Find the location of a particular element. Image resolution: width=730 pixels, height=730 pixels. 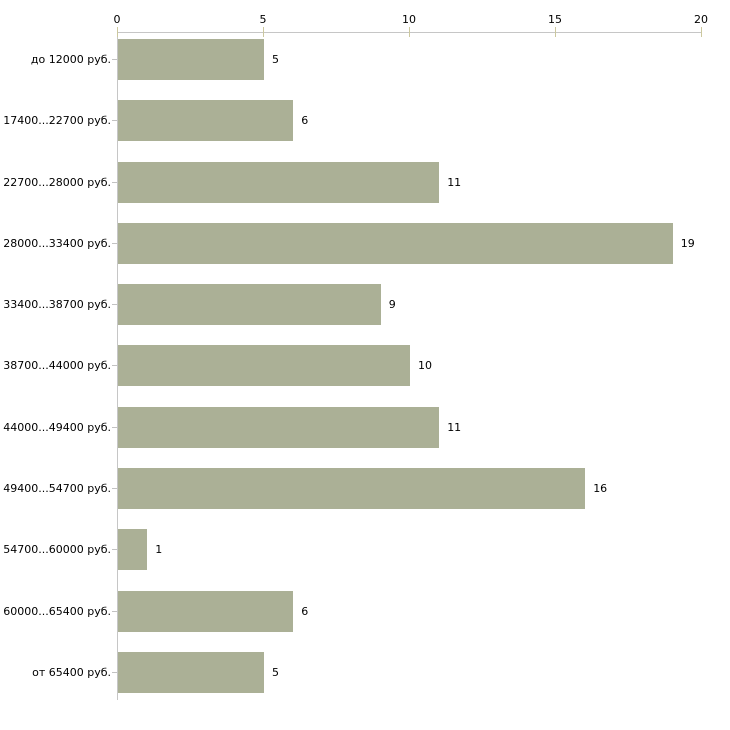

value-label: 19 is located at coordinates (687, 243).